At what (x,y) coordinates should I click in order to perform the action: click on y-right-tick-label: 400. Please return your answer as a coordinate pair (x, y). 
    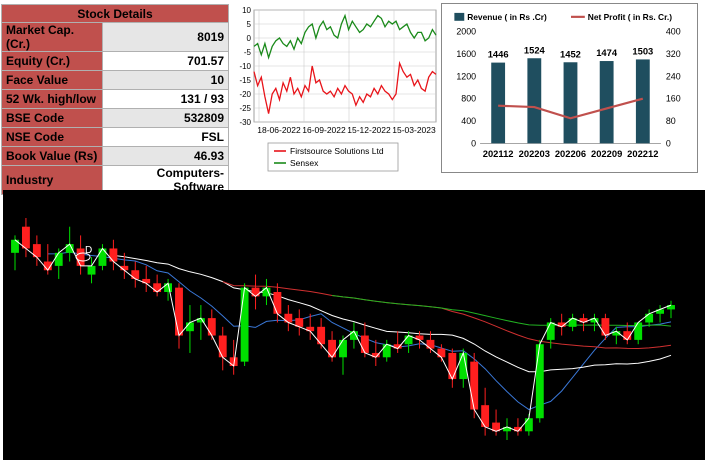
    Looking at the image, I should click on (673, 32).